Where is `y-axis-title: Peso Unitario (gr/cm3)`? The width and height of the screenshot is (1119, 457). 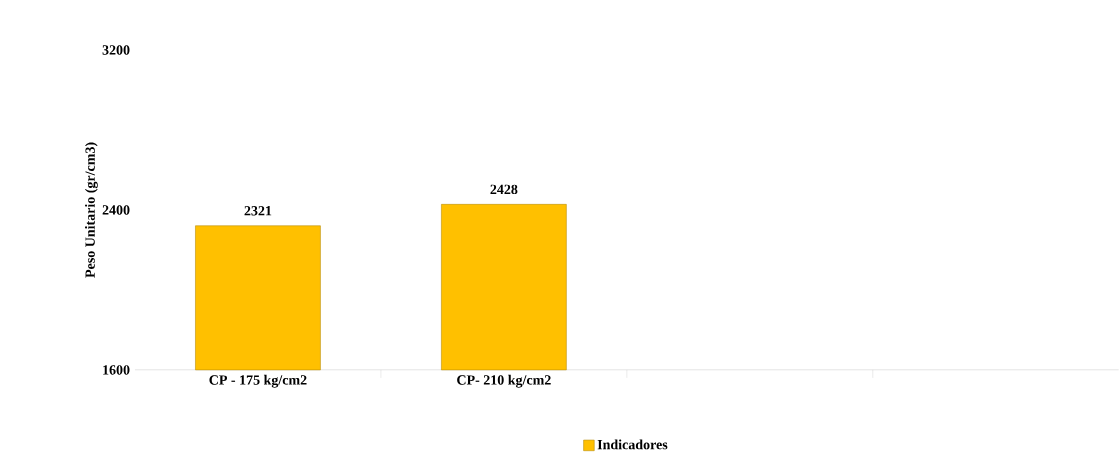 y-axis-title: Peso Unitario (gr/cm3) is located at coordinates (91, 210).